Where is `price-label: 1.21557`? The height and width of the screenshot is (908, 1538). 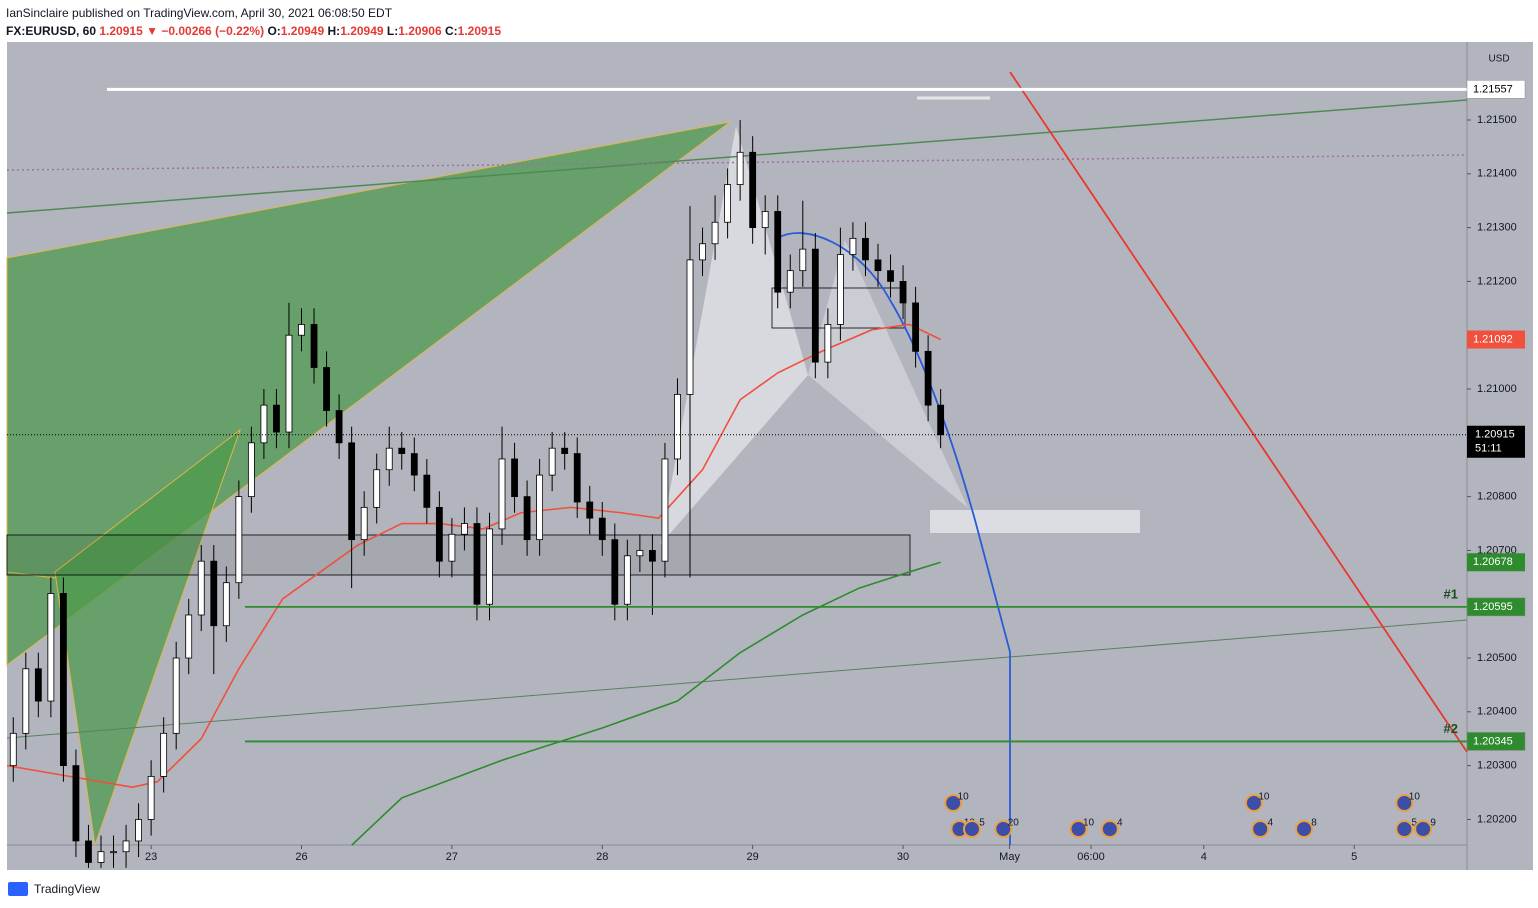
price-label: 1.21557 is located at coordinates (1493, 89).